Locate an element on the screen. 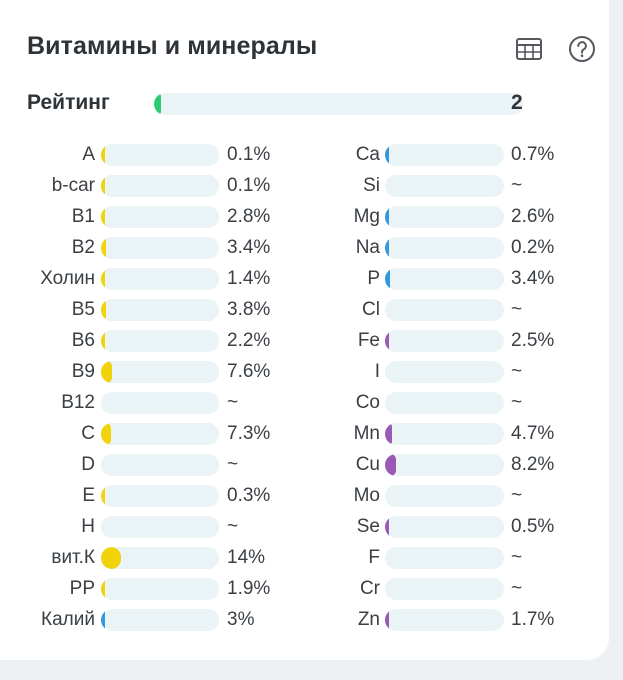 The width and height of the screenshot is (623, 680). nutrient-name: Калий is located at coordinates (68, 619).